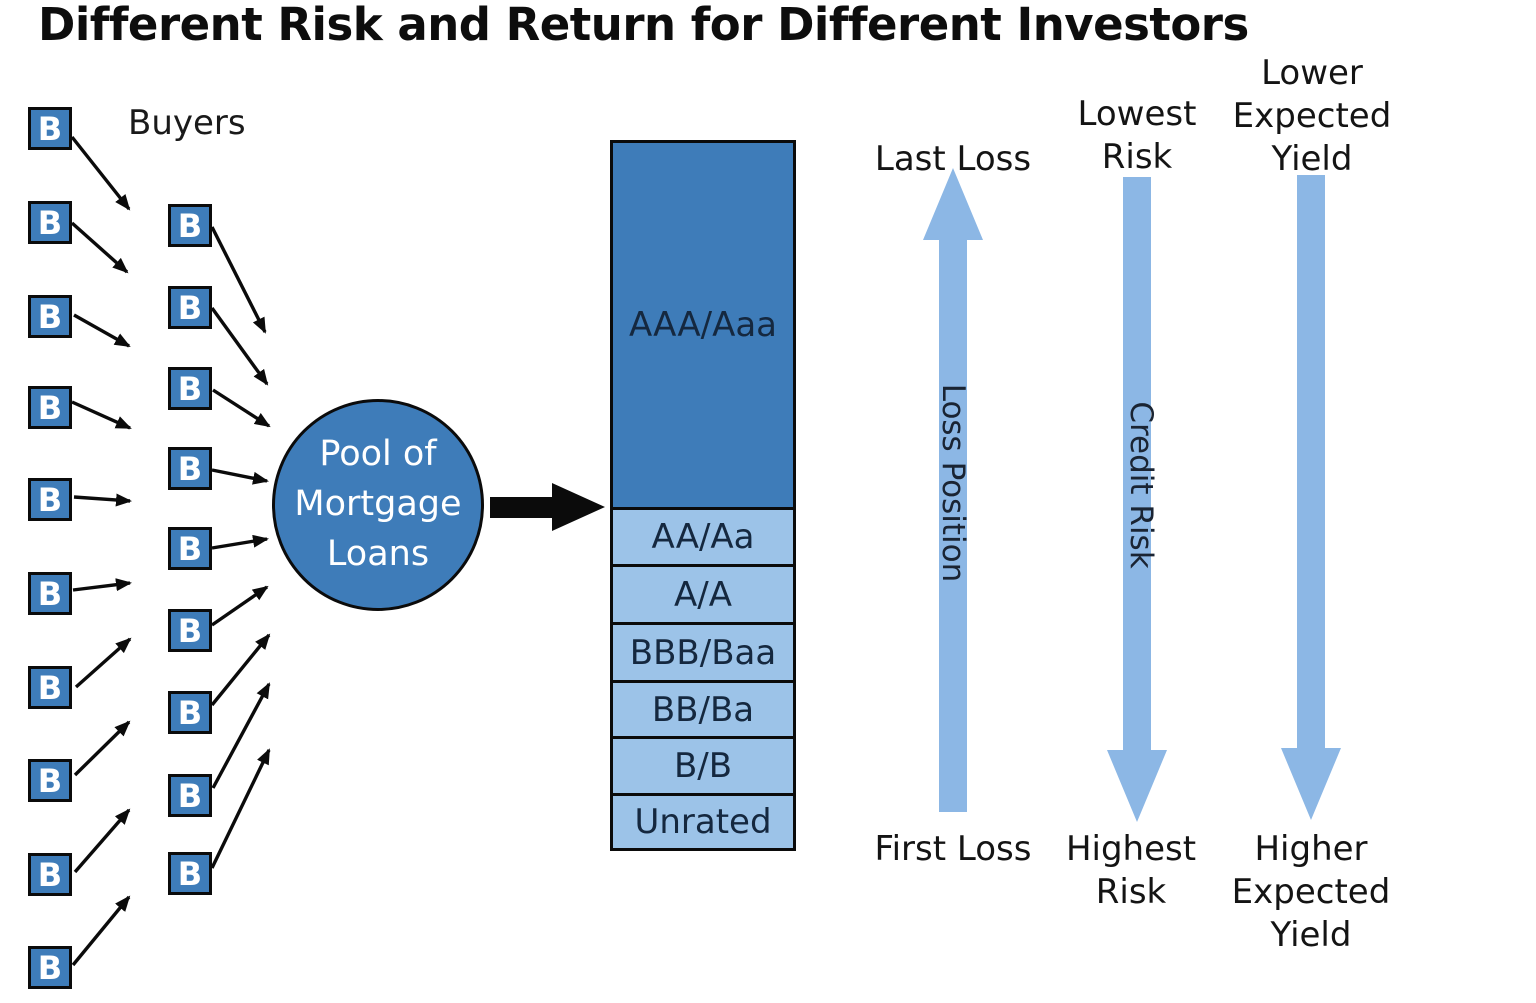 This screenshot has height=1003, width=1536. Describe the element at coordinates (703, 820) in the screenshot. I see `tranche-segment-unrated: Unrated` at that location.